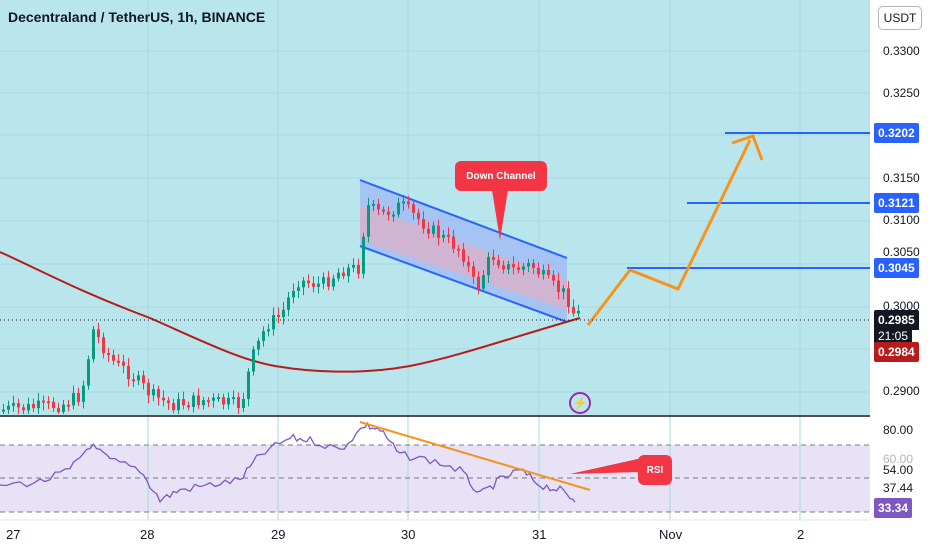 The height and width of the screenshot is (555, 932). What do you see at coordinates (475, 456) in the screenshot?
I see `rsi-trend-line` at bounding box center [475, 456].